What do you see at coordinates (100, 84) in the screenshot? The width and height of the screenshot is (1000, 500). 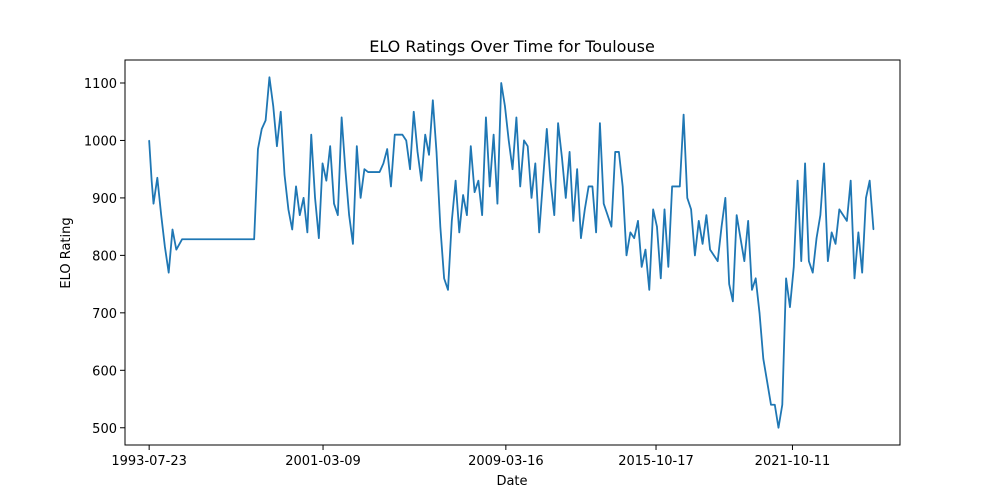 I see `y-tick-label: 1100` at bounding box center [100, 84].